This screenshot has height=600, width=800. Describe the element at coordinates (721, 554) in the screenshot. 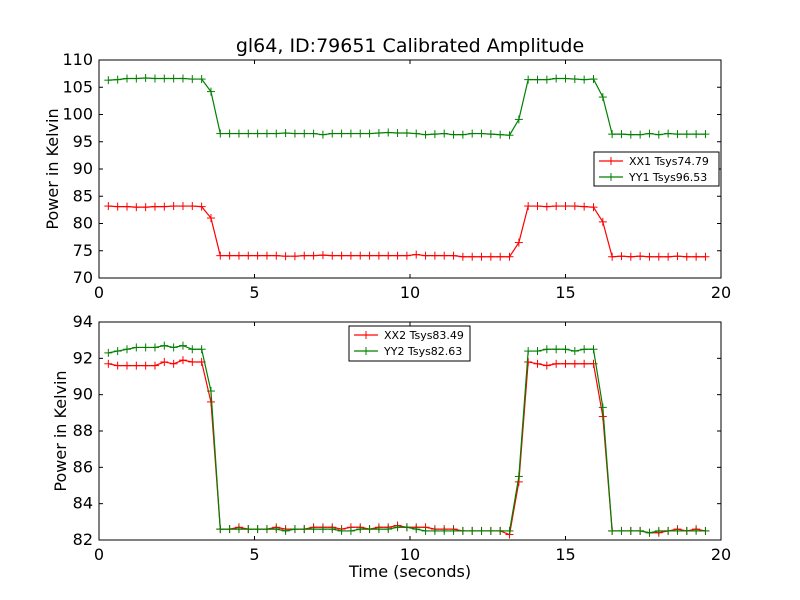

I see `x-tick-label: 20` at that location.